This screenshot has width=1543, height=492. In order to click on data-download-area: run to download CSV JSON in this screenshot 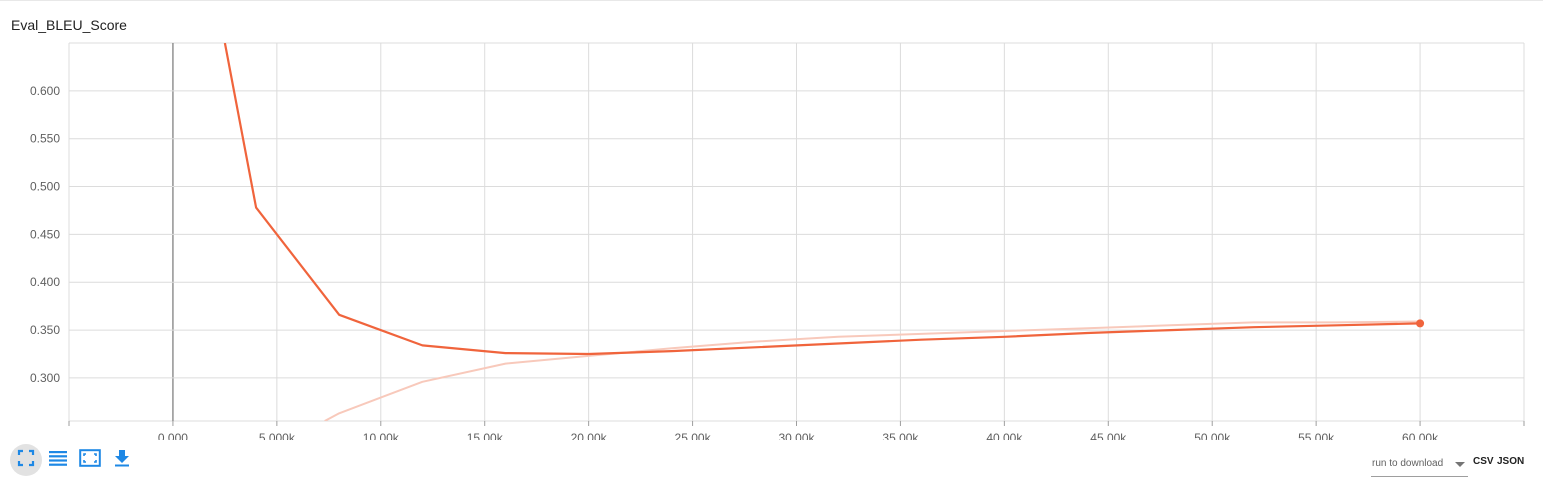, I will do `click(1457, 466)`.